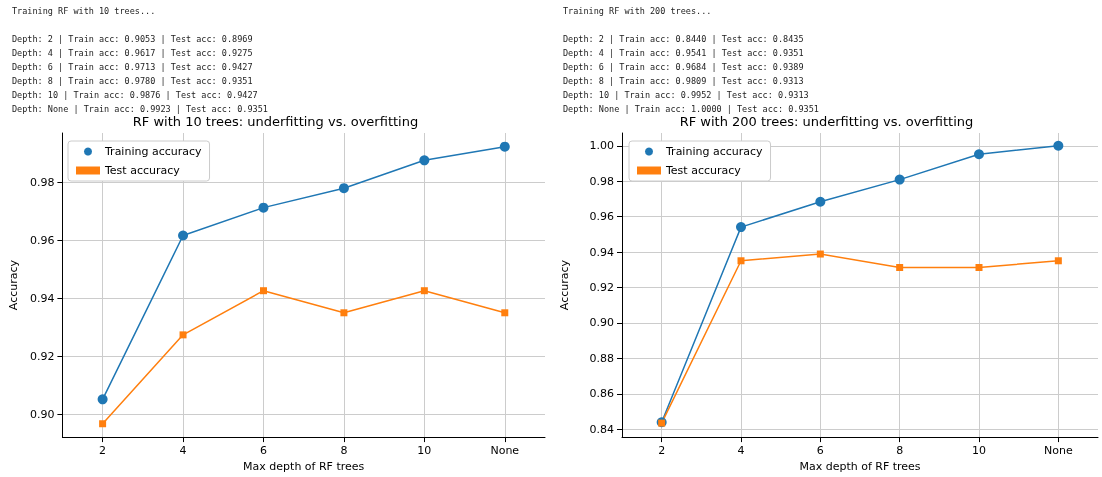  Describe the element at coordinates (826, 121) in the screenshot. I see `chart-title: RF with 200 trees: underfitting vs. overfitting` at that location.